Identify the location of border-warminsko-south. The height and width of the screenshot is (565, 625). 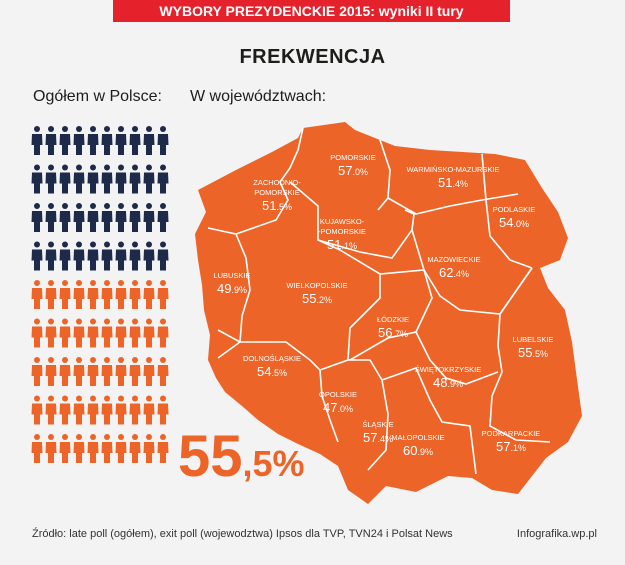
(453, 204).